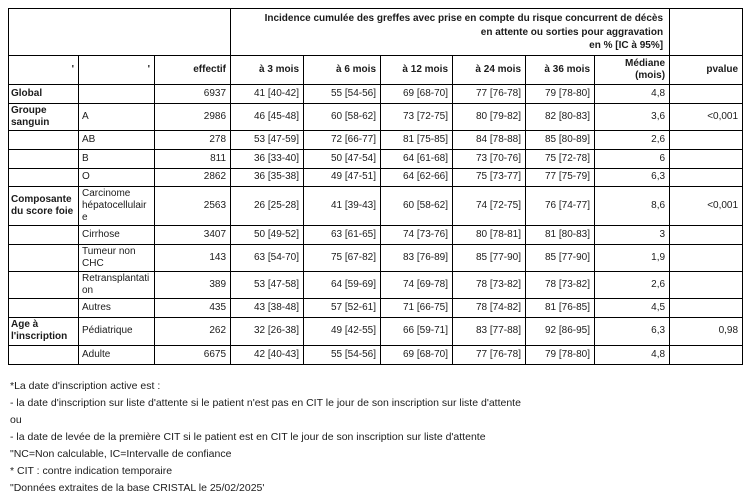  I want to click on value-cell: 3,6, so click(632, 116).